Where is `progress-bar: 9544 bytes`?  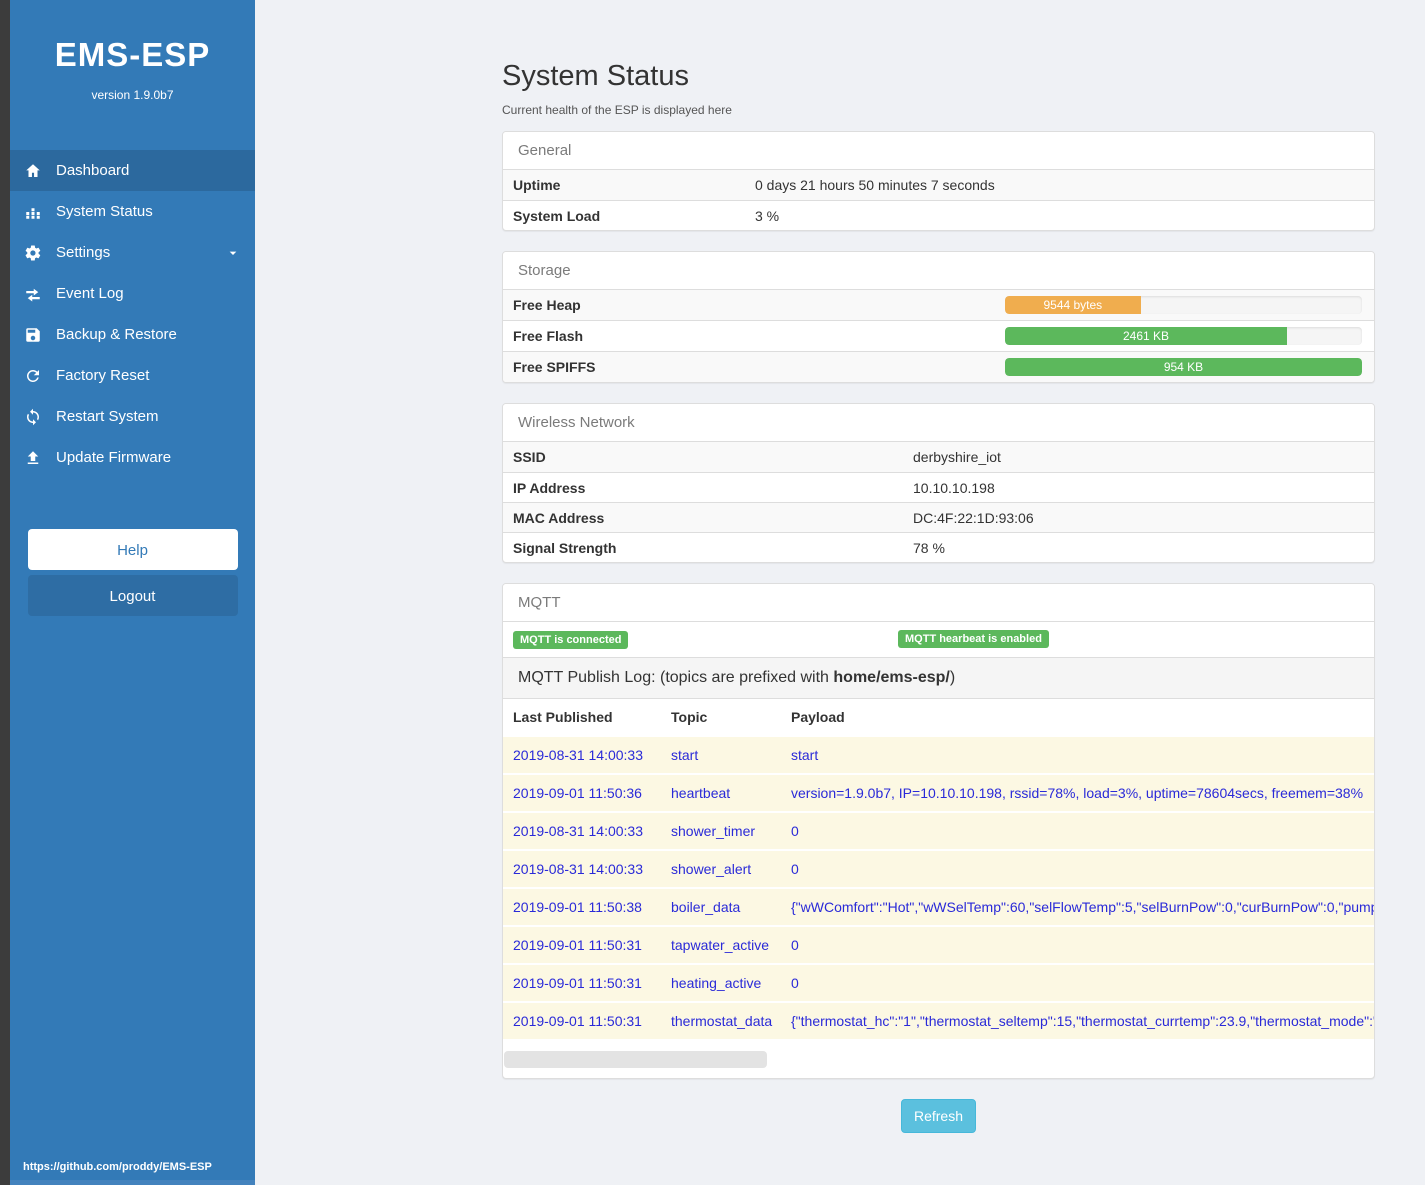 progress-bar: 9544 bytes is located at coordinates (1073, 305).